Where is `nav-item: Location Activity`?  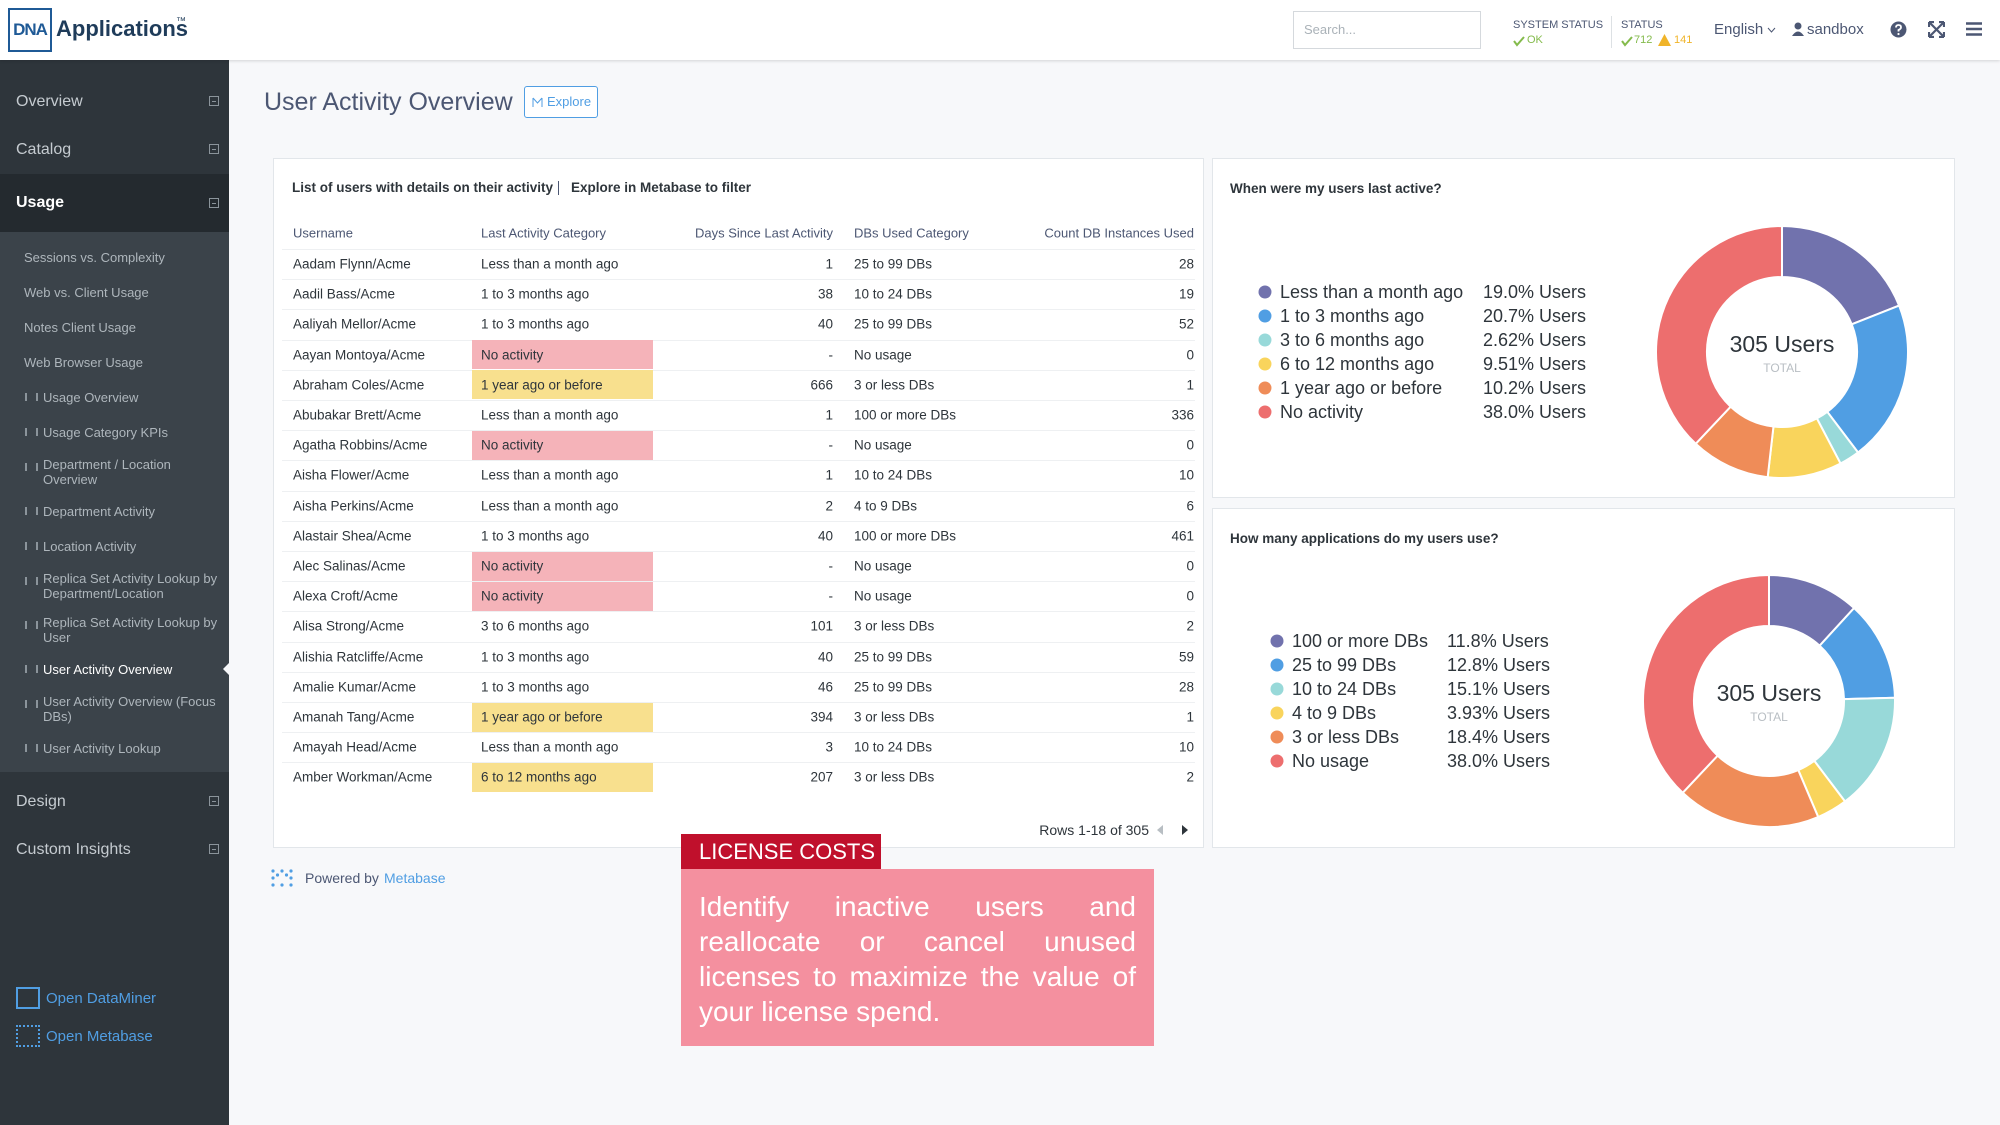
nav-item: Location Activity is located at coordinates (114, 546).